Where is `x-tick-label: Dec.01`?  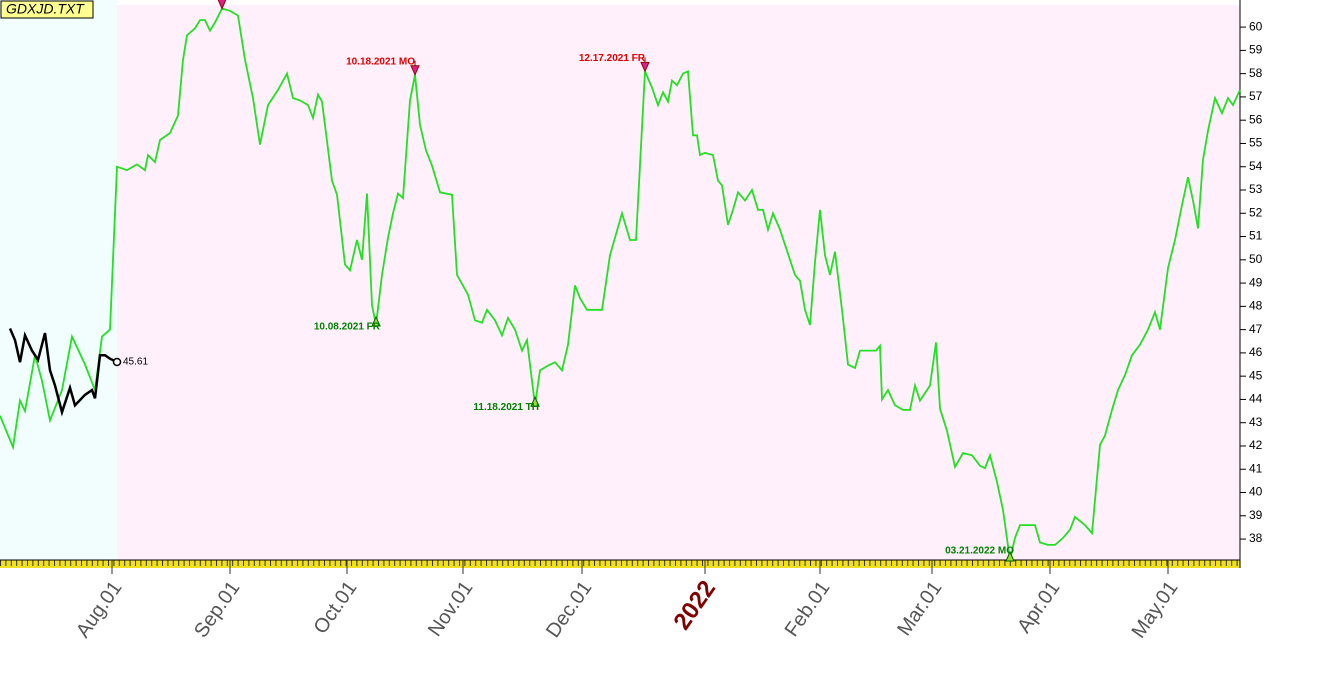 x-tick-label: Dec.01 is located at coordinates (569, 609).